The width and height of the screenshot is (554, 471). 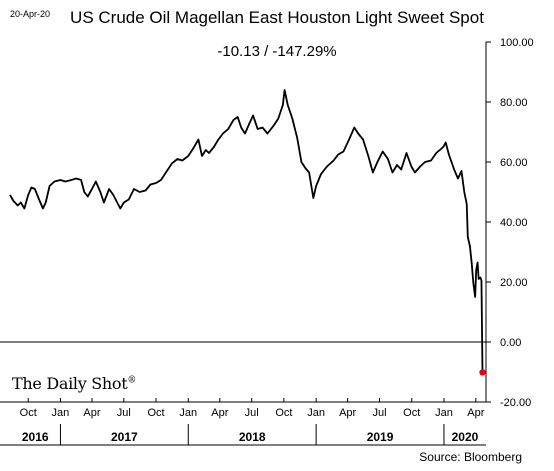 What do you see at coordinates (514, 223) in the screenshot?
I see `y-tick-label: 40.00` at bounding box center [514, 223].